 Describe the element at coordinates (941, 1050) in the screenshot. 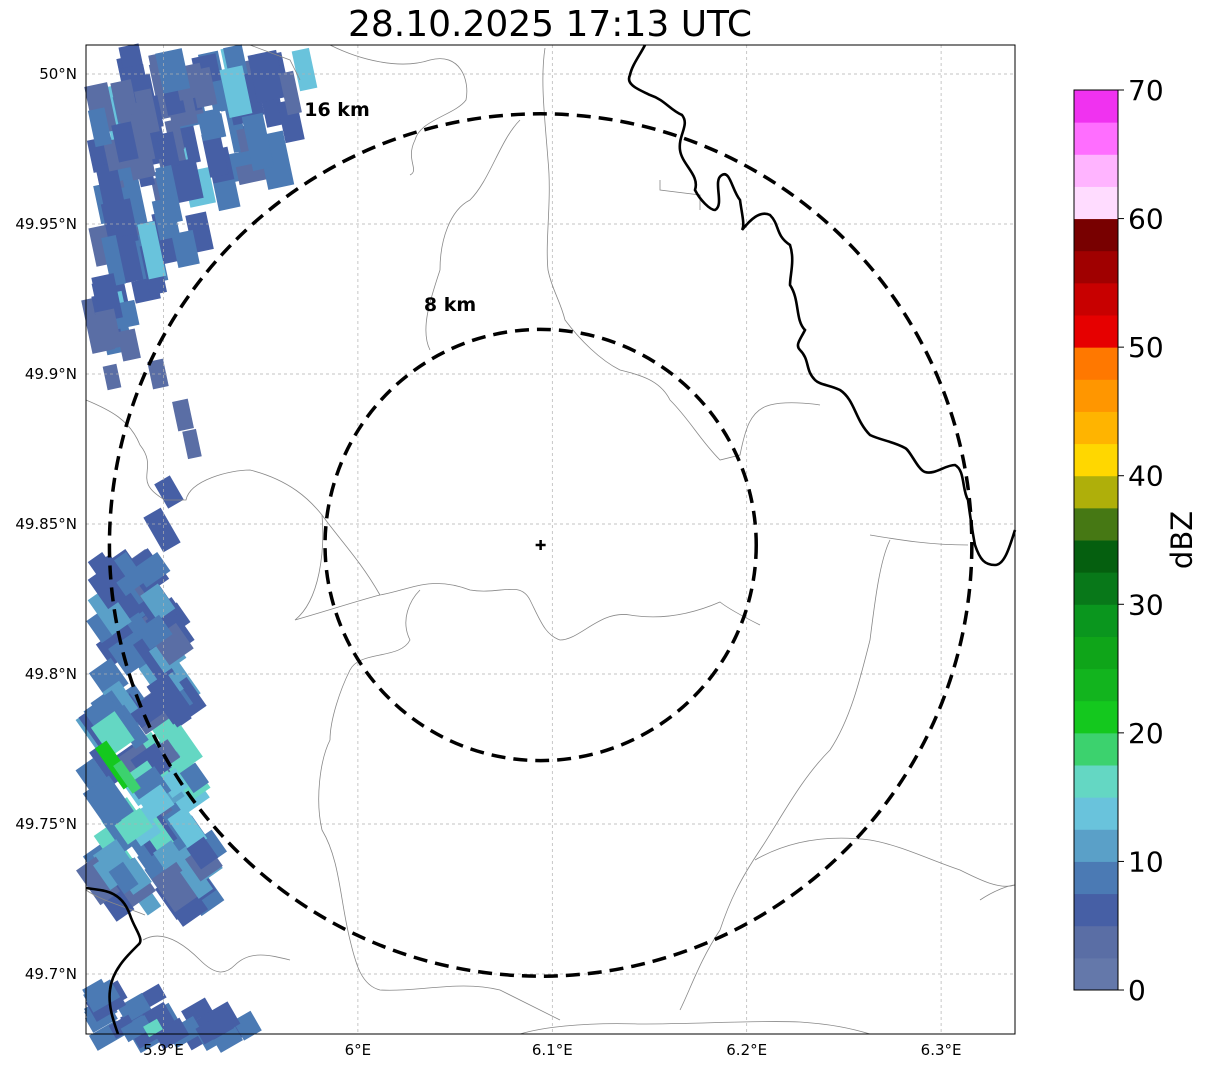

I see `lon-tick-label: 6.3°E` at that location.